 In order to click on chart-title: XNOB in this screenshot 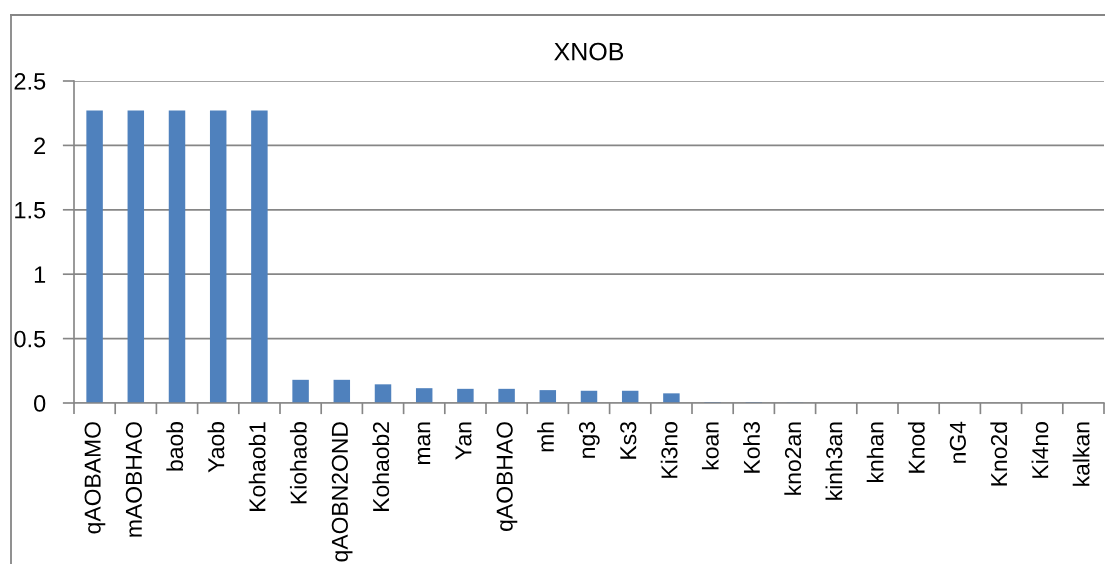, I will do `click(589, 51)`.